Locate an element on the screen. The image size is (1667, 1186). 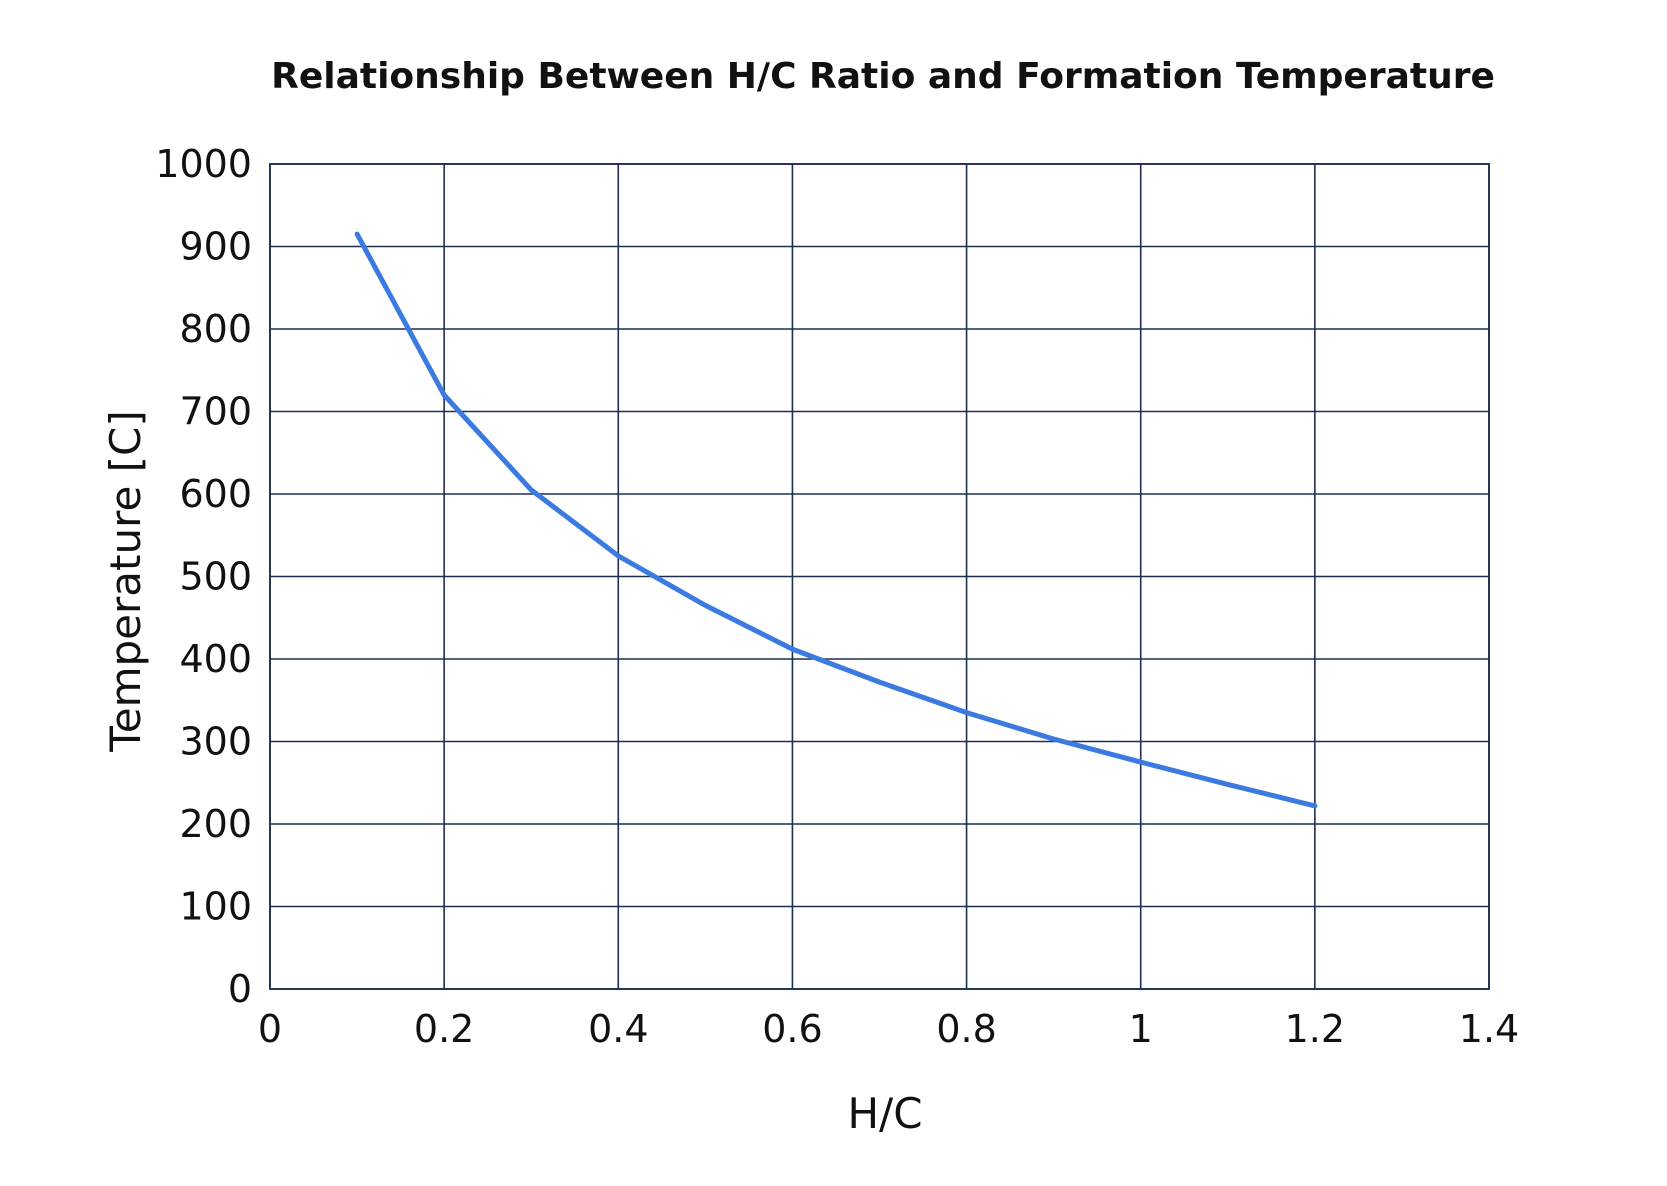
x-tick-label: 1.2 is located at coordinates (1315, 1029).